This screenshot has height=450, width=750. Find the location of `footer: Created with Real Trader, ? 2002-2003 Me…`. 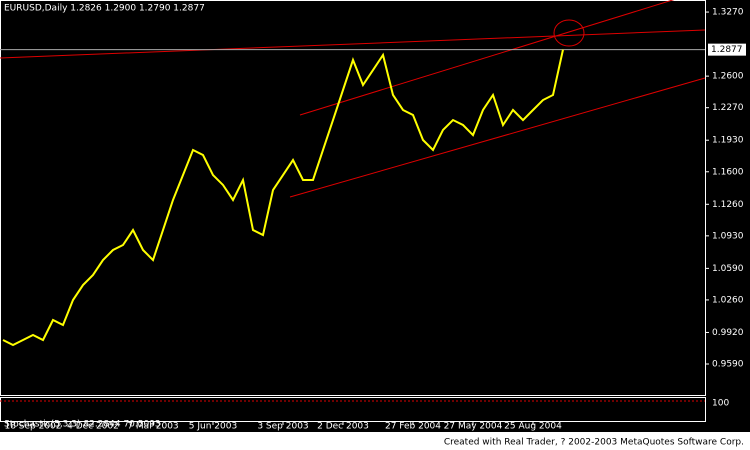

footer: Created with Real Trader, ? 2002-2003 Me… is located at coordinates (594, 443).